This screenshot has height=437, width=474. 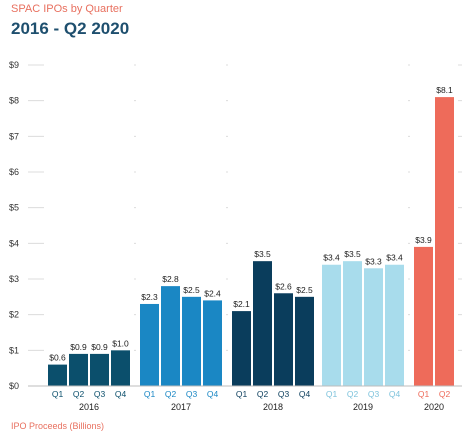 I want to click on year-label: 2018, so click(x=273, y=407).